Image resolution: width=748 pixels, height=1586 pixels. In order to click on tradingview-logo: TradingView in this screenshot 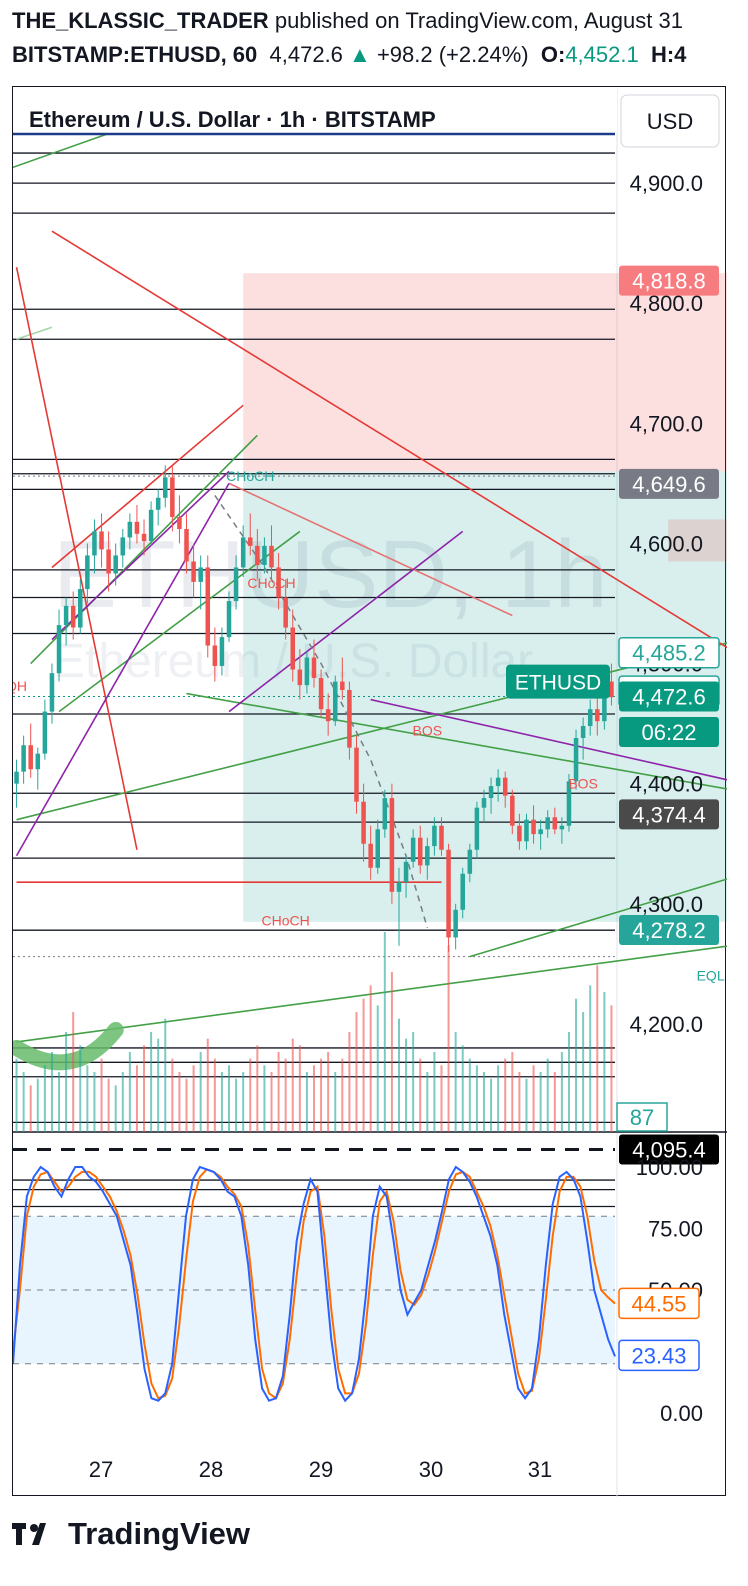, I will do `click(131, 1534)`.